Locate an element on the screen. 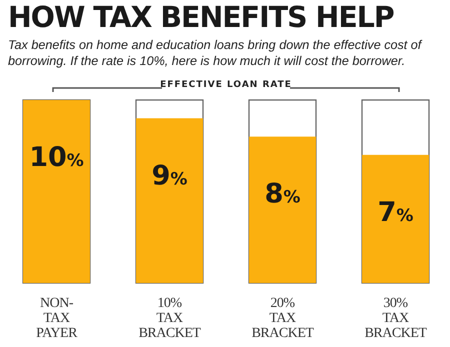 This screenshot has height=347, width=450. data-label: 9% is located at coordinates (170, 176).